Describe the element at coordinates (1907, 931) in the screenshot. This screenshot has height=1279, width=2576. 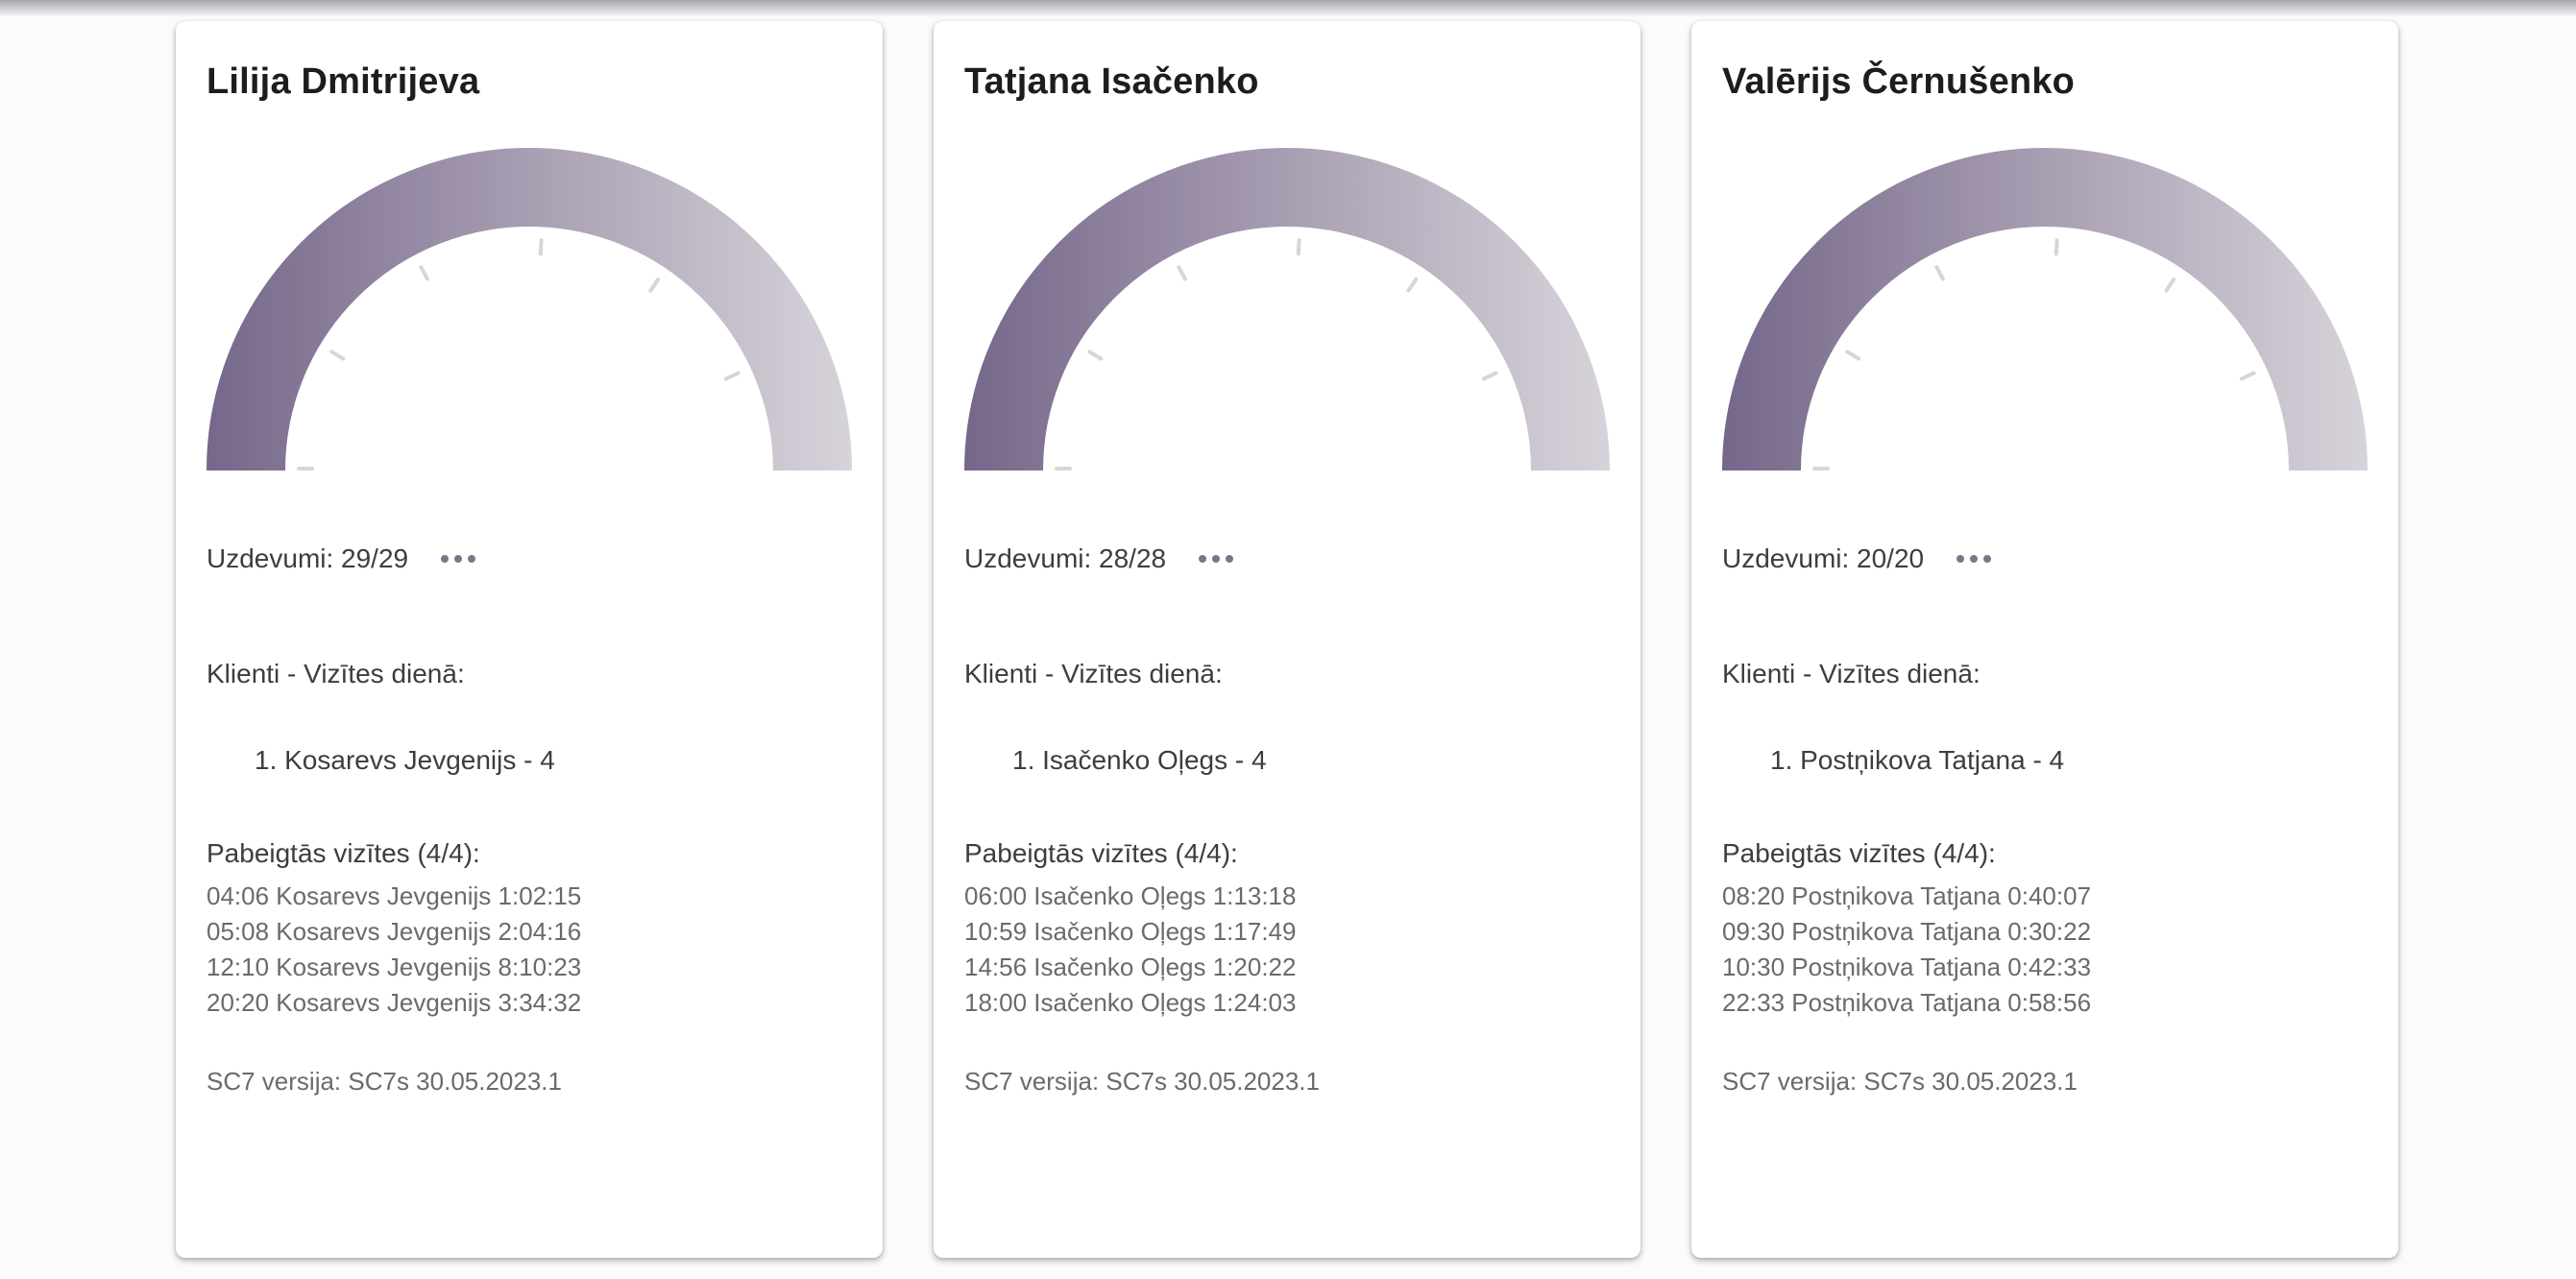
I see `visit-line: 09:30 Postņikova Tatjana 0:30:22` at that location.